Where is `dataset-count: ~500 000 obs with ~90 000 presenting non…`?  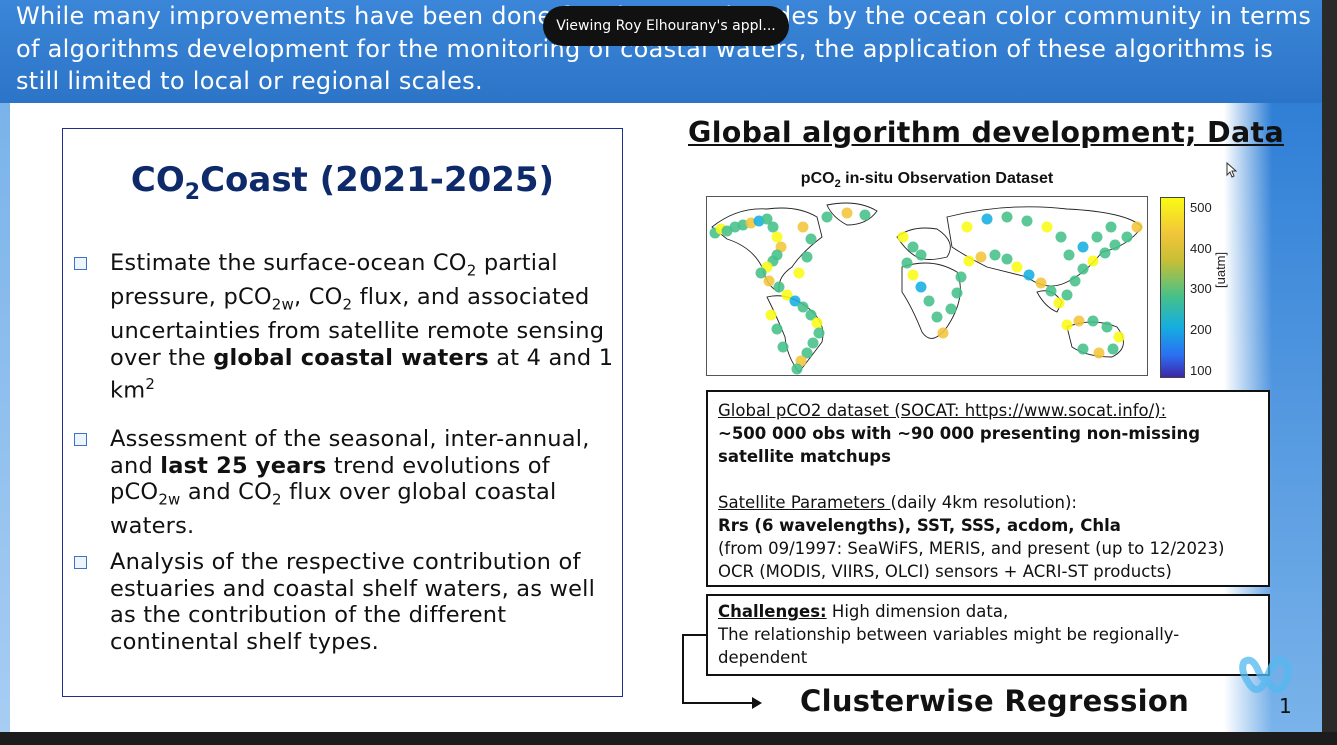 dataset-count: ~500 000 obs with ~90 000 presenting non… is located at coordinates (959, 445).